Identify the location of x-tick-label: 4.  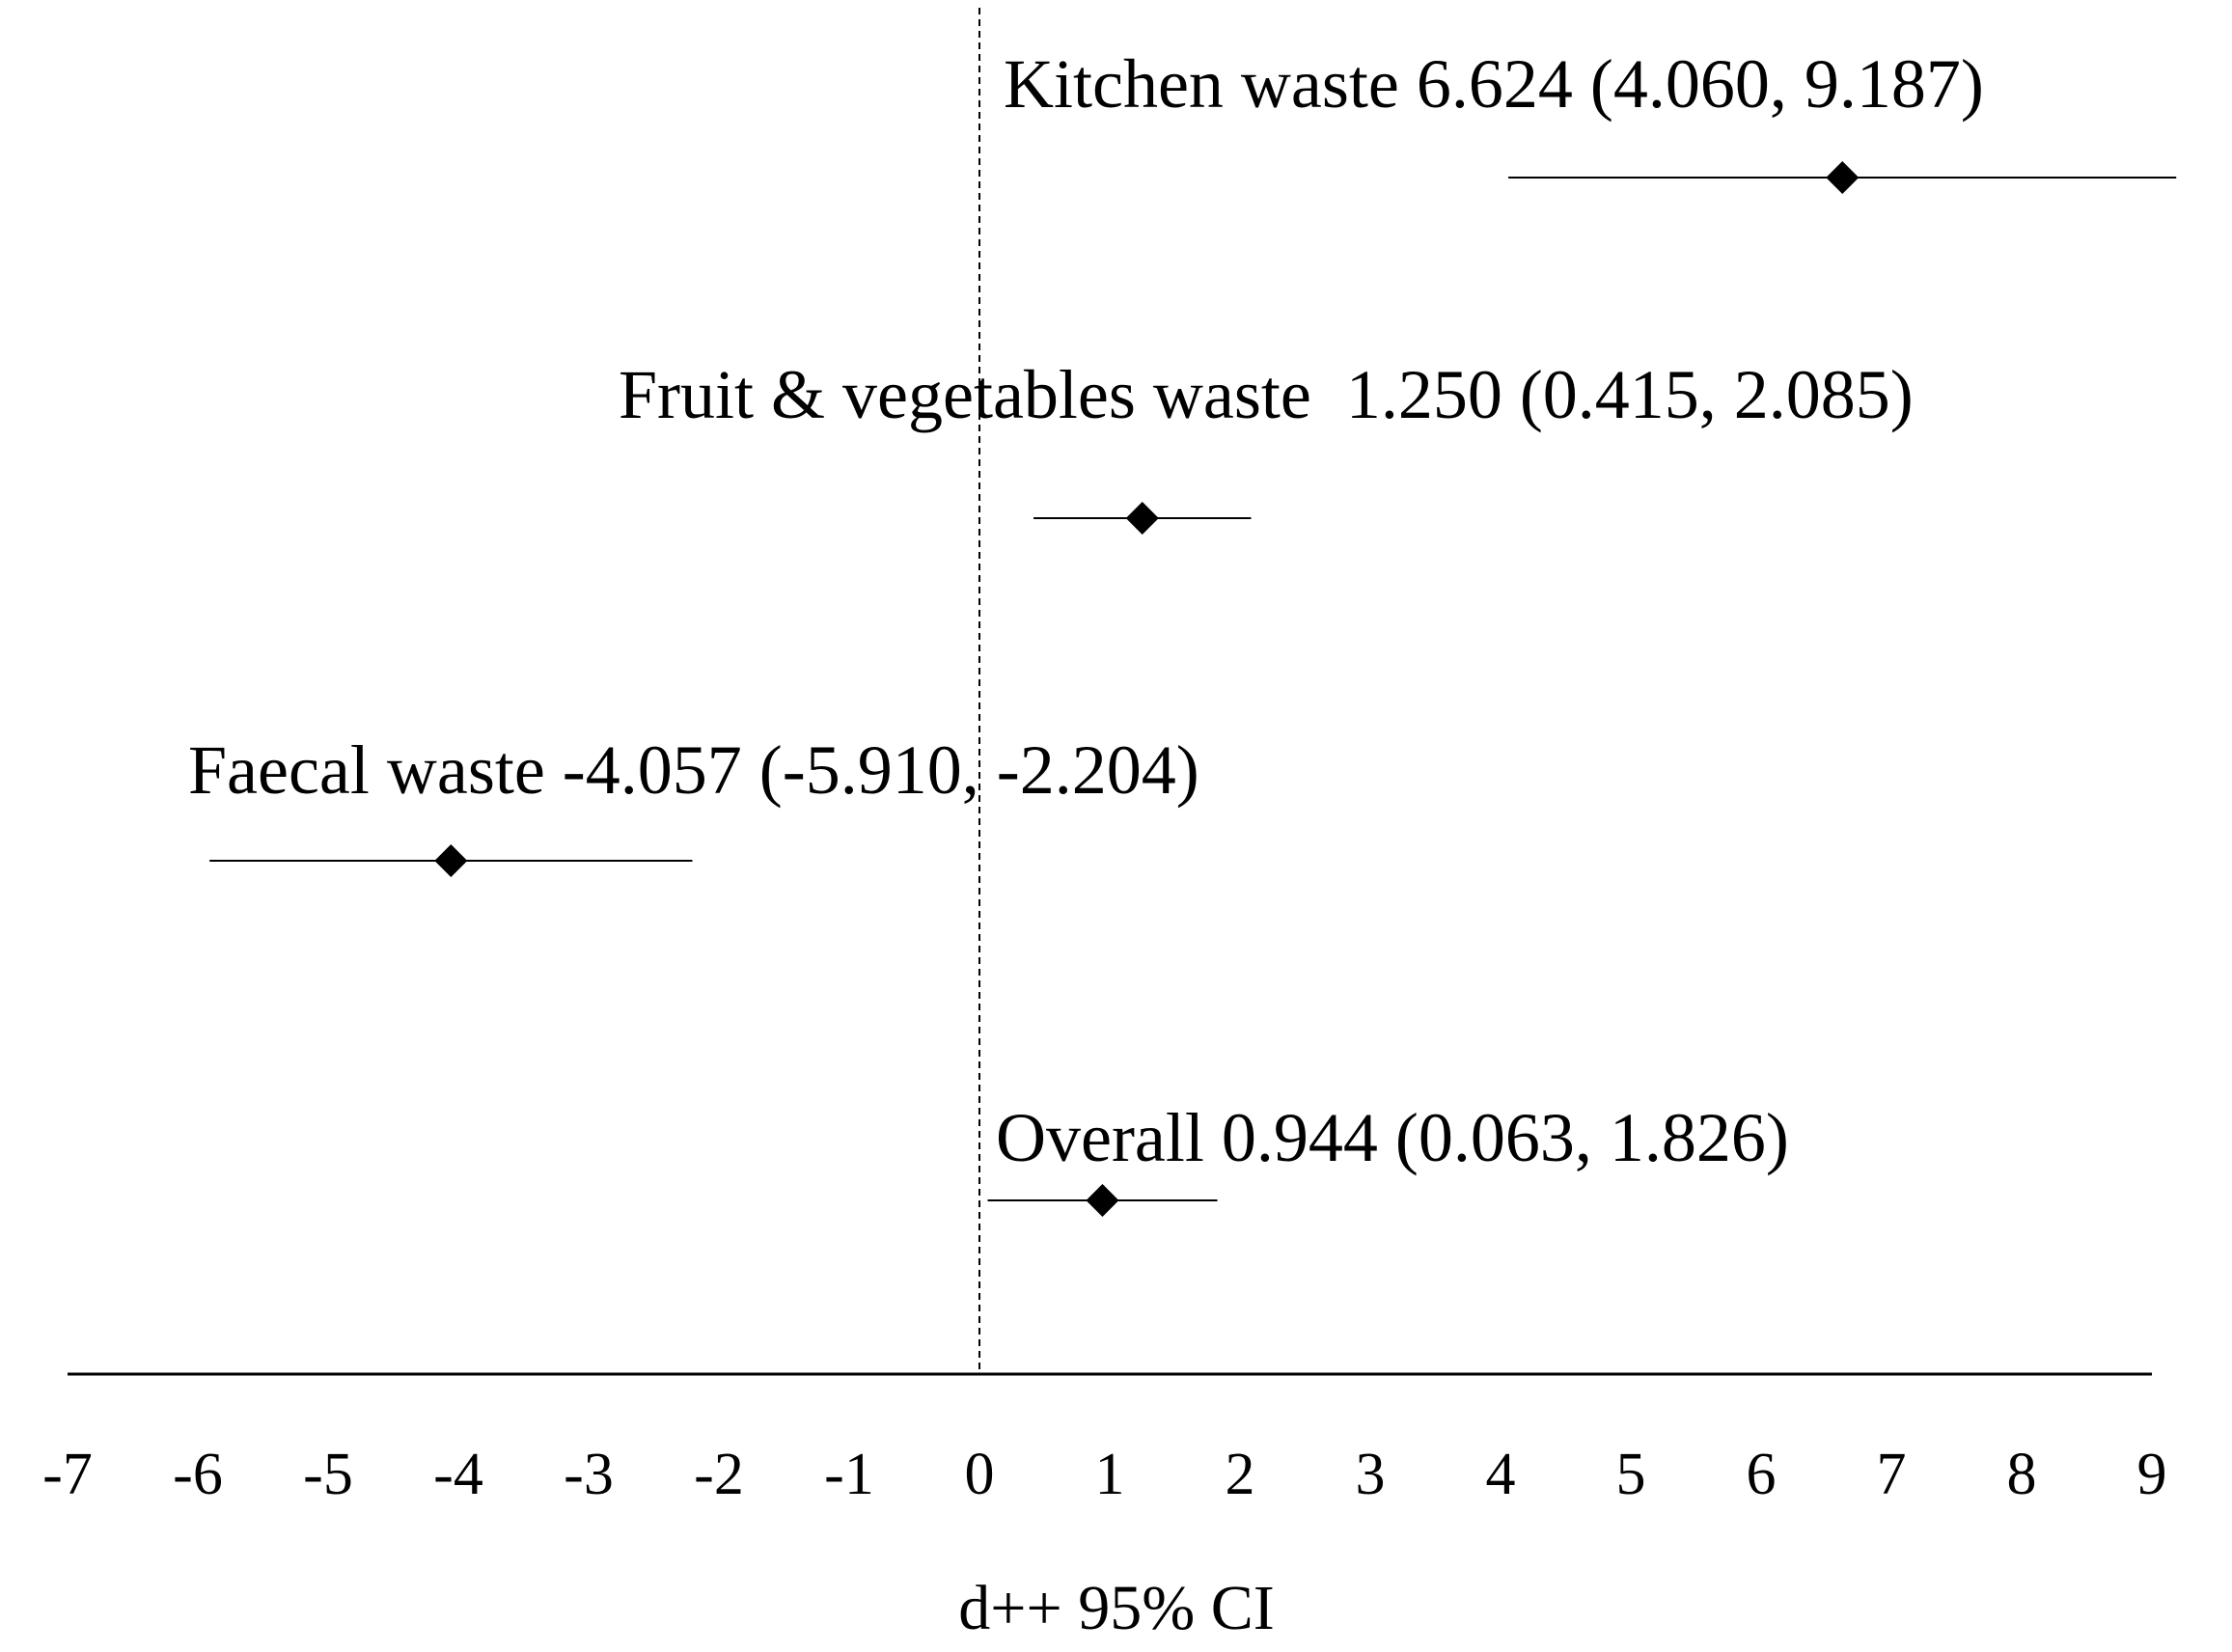
(1501, 1474).